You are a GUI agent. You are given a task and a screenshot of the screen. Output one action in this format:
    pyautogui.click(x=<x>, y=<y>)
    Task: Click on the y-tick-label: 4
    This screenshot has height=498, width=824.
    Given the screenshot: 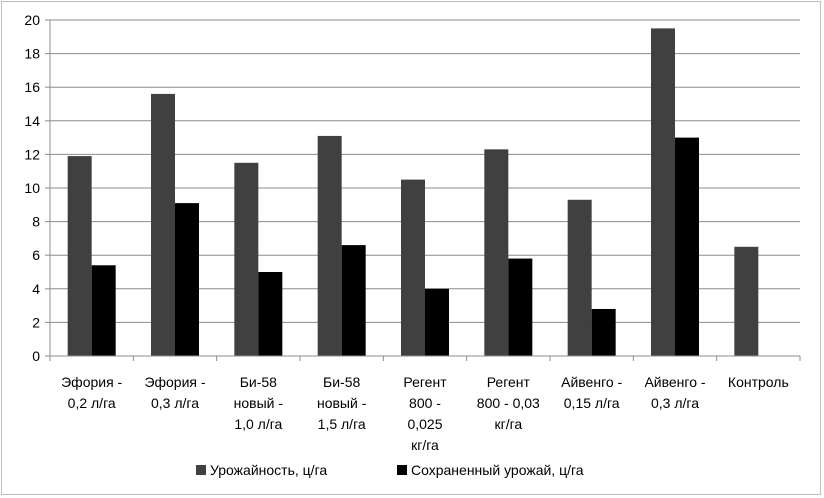 What is the action you would take?
    pyautogui.click(x=36, y=289)
    